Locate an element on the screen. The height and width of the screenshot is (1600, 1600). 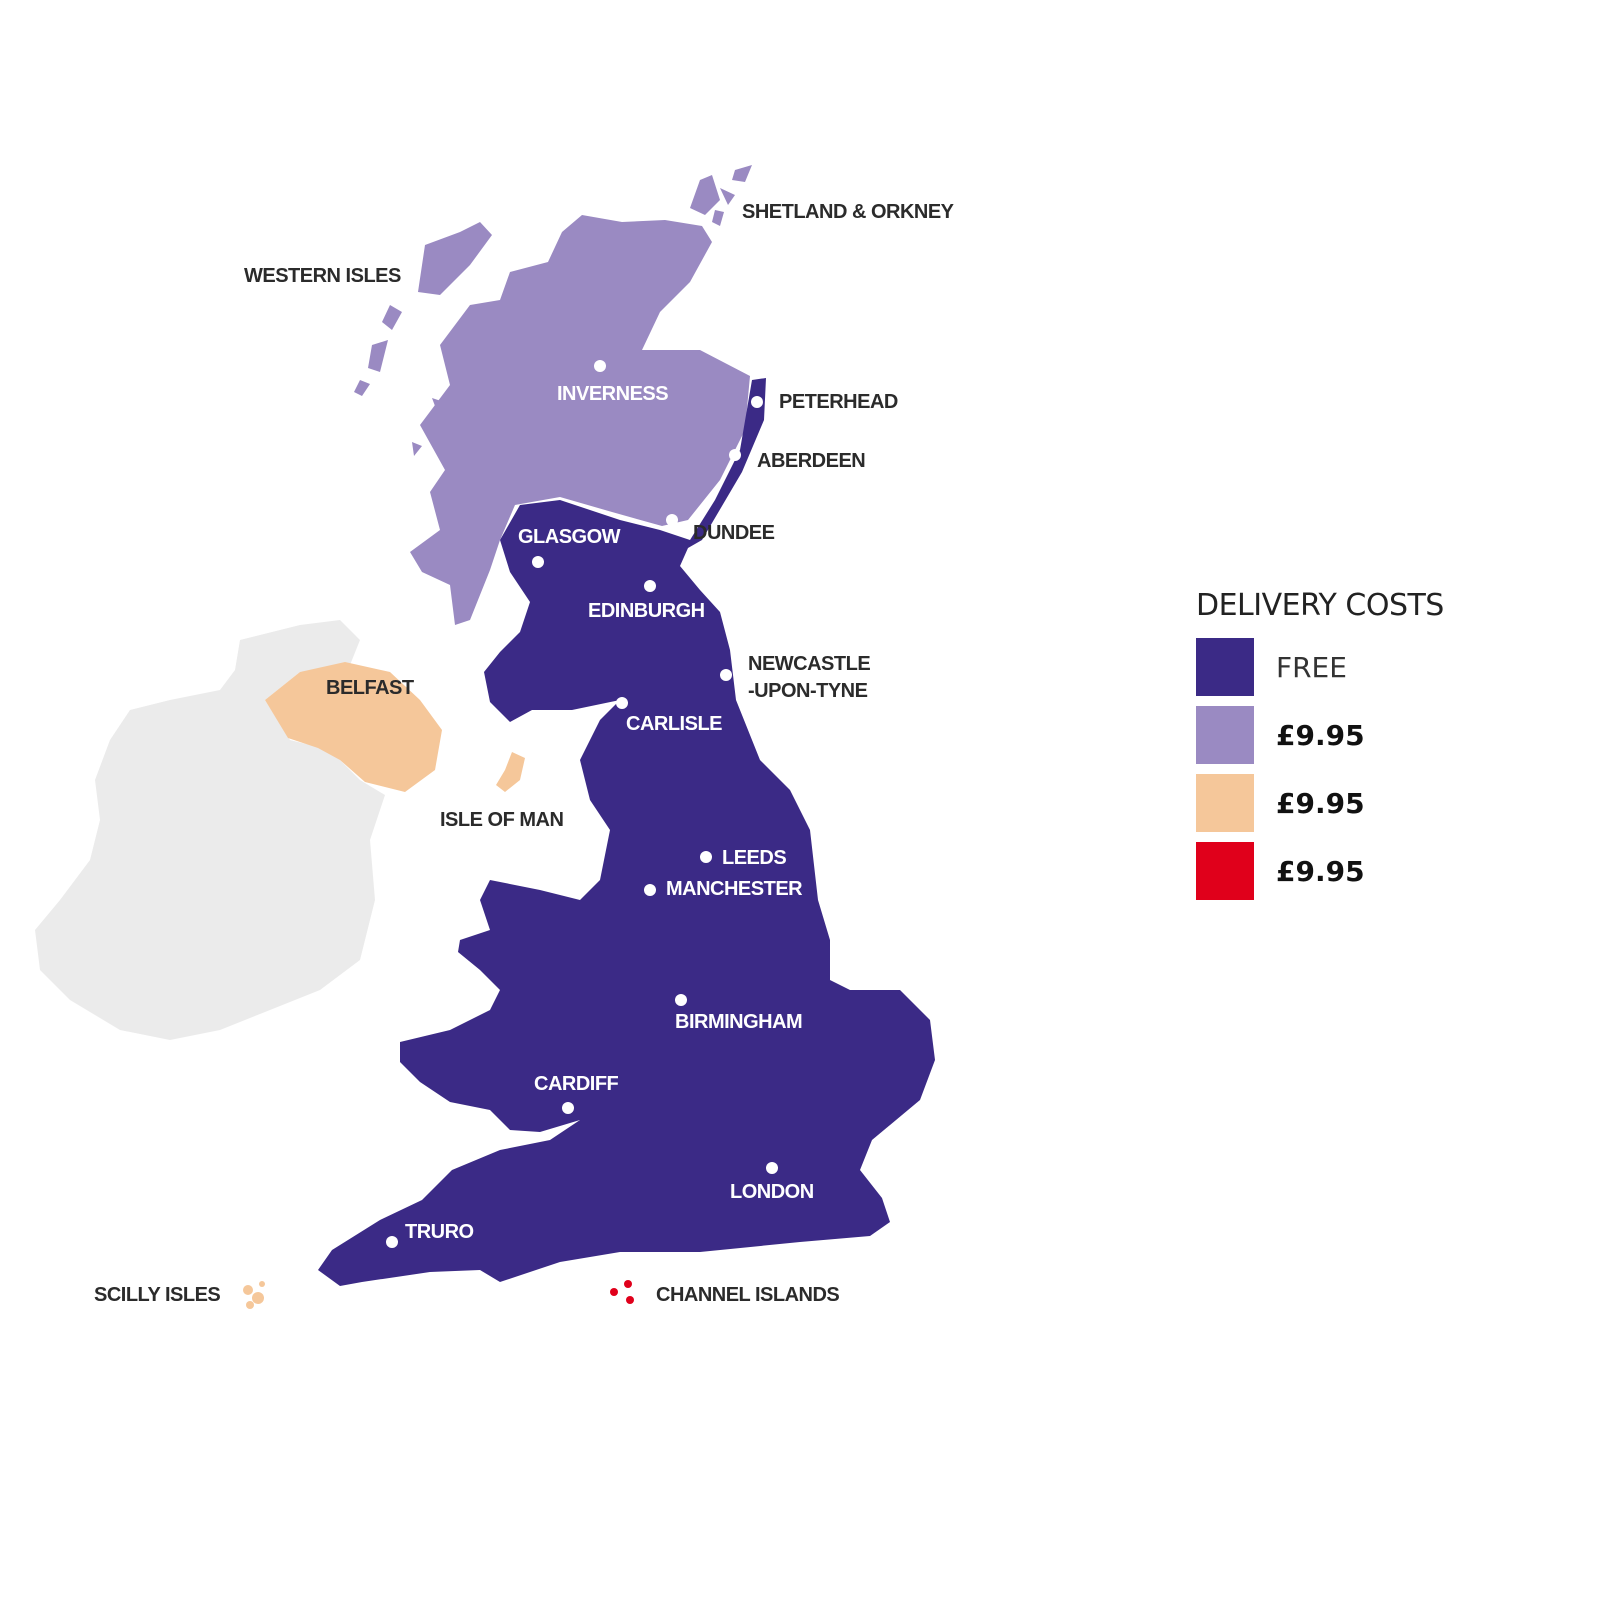
peterhead-label: PETERHEAD is located at coordinates (838, 402).